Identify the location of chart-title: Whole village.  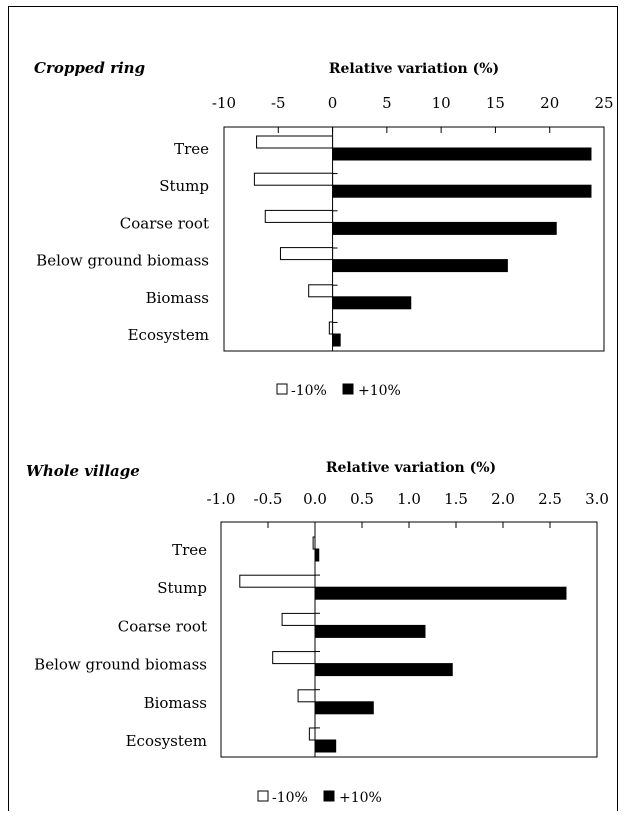
(83, 471).